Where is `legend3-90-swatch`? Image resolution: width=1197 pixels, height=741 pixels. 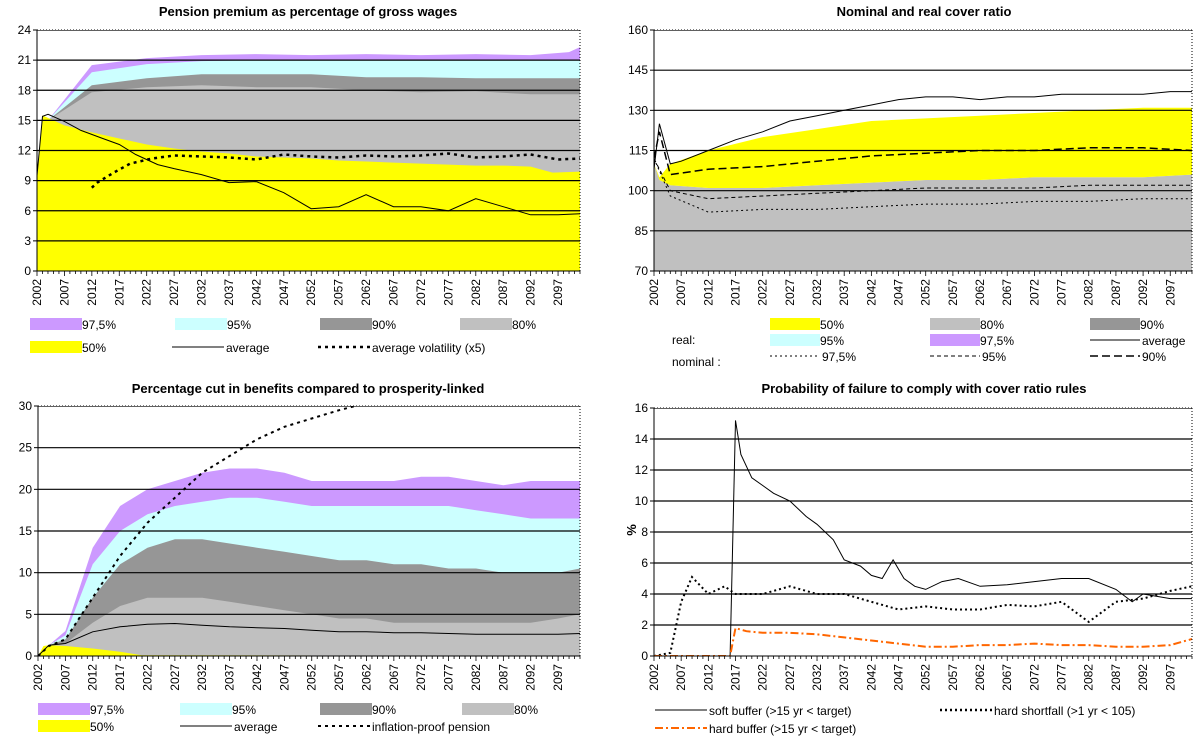
legend3-90-swatch is located at coordinates (346, 709).